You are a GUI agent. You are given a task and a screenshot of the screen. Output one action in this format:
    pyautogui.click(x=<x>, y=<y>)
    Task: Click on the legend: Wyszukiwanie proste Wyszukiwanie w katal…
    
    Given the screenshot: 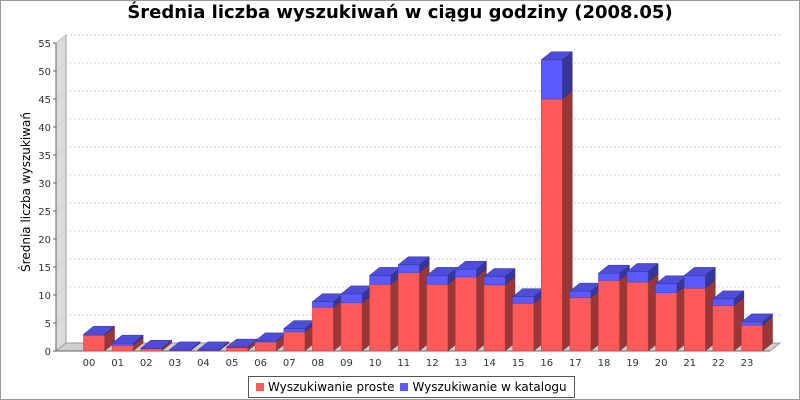 What is the action you would take?
    pyautogui.click(x=411, y=387)
    